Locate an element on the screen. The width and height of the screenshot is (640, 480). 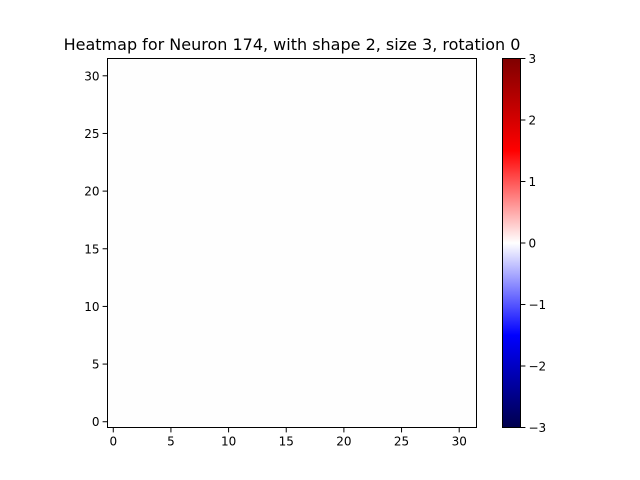
x-tick-label: 5 is located at coordinates (171, 442).